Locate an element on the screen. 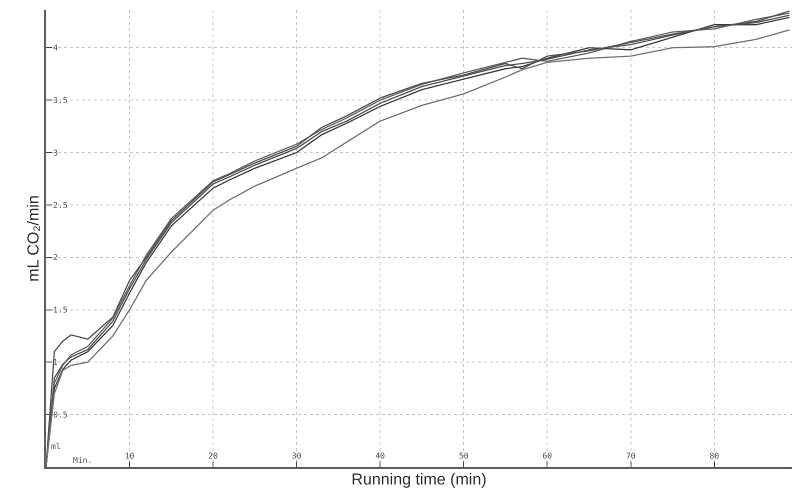 The width and height of the screenshot is (794, 501). y-axis-title: mL CO₂/min is located at coordinates (34, 238).